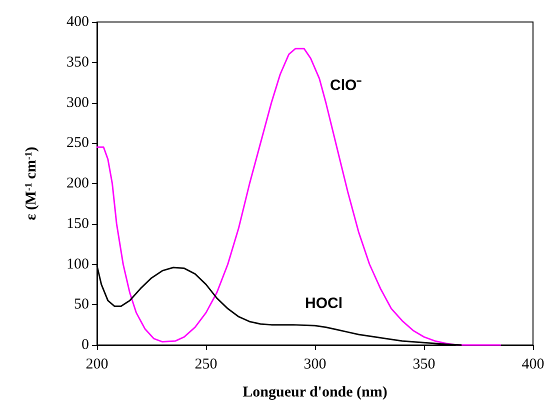 The height and width of the screenshot is (419, 548). I want to click on x-tick-label: 350, so click(424, 364).